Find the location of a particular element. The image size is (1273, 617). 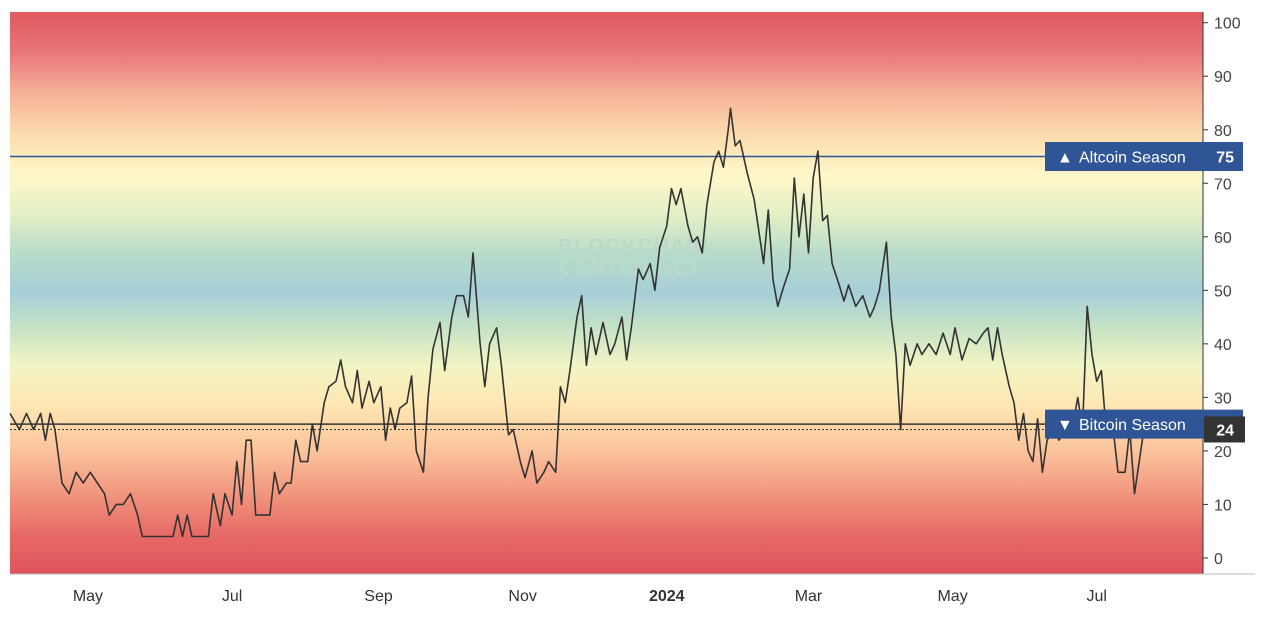

current-value-label: 24 is located at coordinates (1225, 430).